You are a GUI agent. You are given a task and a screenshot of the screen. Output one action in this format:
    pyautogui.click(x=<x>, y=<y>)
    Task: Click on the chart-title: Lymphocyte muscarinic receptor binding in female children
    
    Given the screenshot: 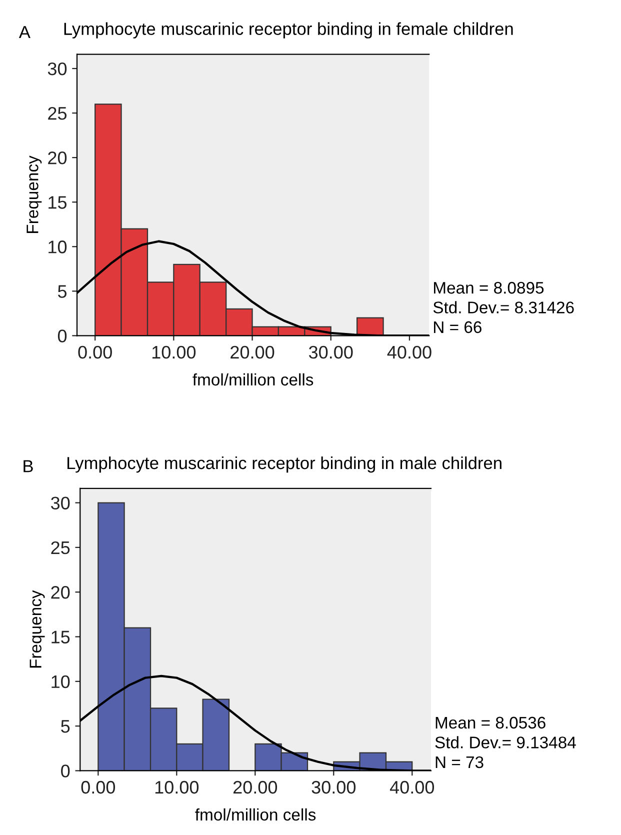 What is the action you would take?
    pyautogui.click(x=288, y=30)
    